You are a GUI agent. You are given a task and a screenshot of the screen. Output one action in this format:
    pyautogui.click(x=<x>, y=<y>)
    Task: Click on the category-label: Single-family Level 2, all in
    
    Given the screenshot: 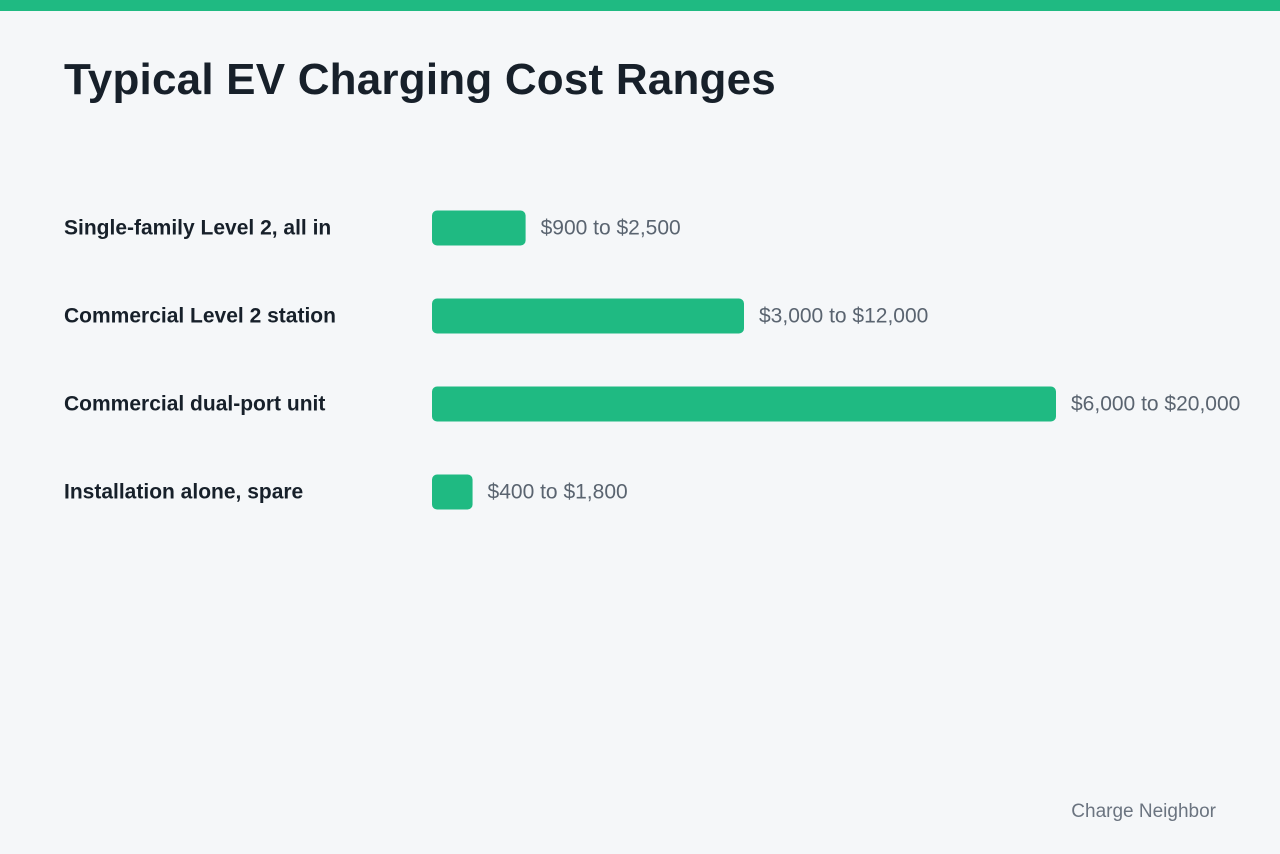 What is the action you would take?
    pyautogui.click(x=197, y=228)
    